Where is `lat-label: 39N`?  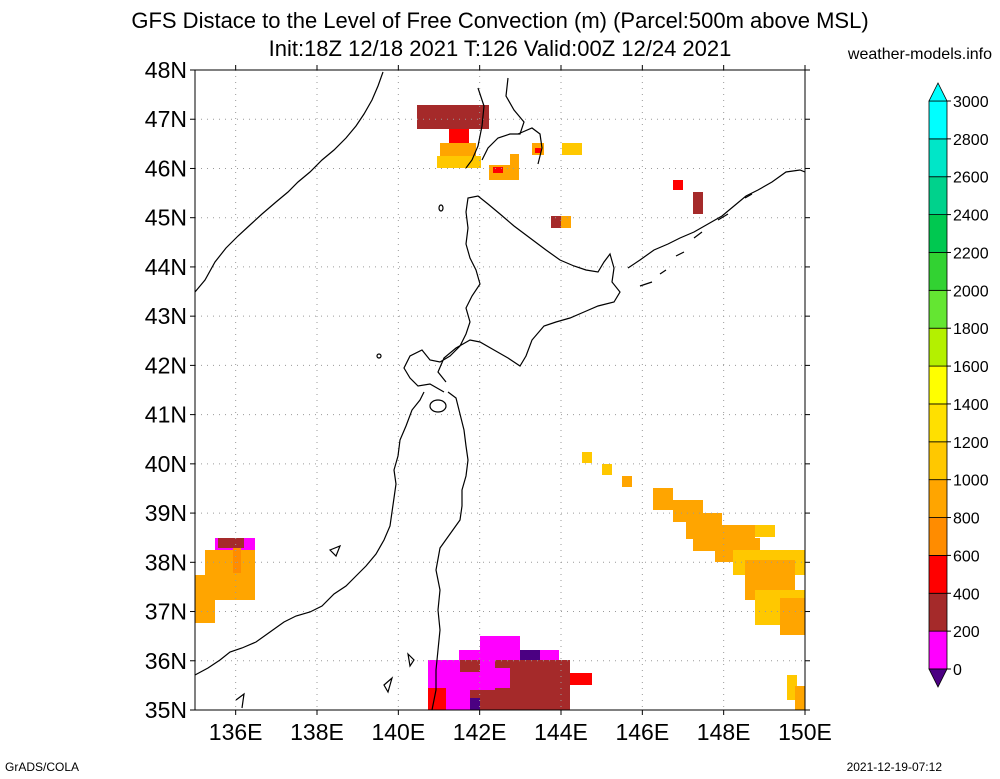
lat-label: 39N is located at coordinates (166, 513).